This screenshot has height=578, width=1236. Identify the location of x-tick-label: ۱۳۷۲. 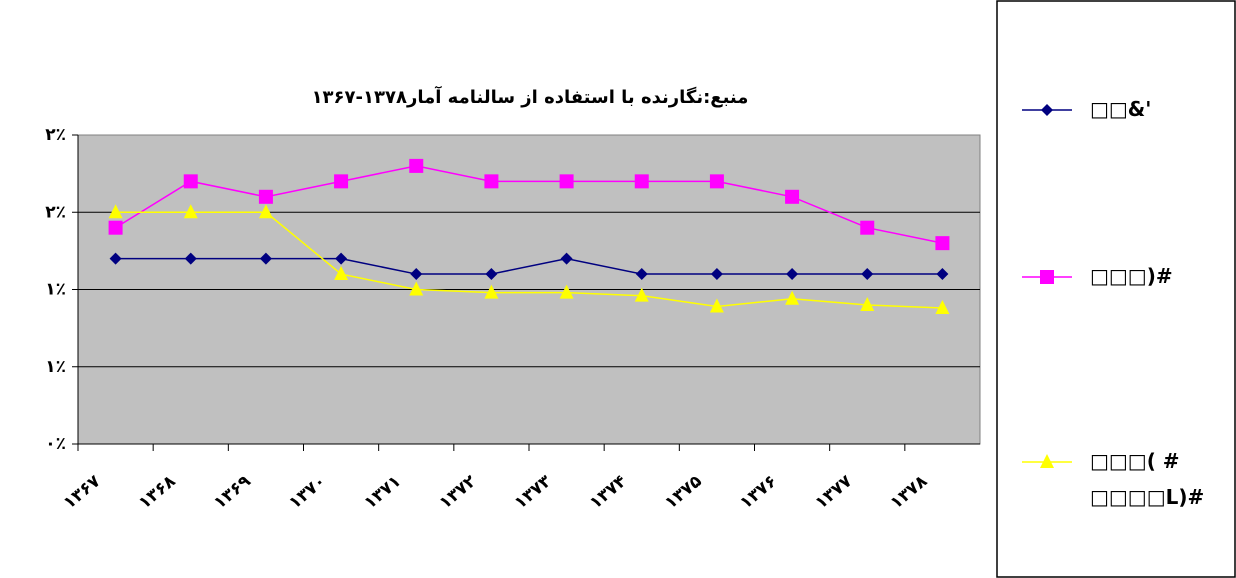
(458, 492).